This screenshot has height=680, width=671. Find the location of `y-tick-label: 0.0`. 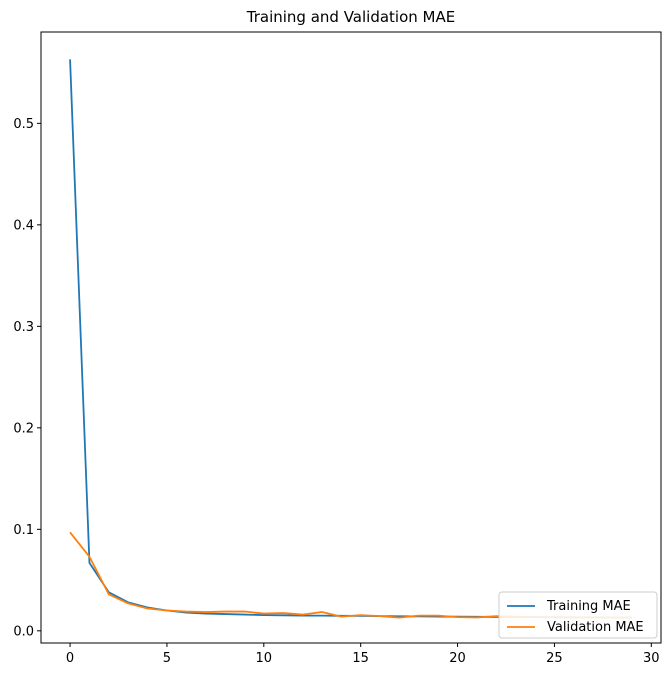

y-tick-label: 0.0 is located at coordinates (23, 631).